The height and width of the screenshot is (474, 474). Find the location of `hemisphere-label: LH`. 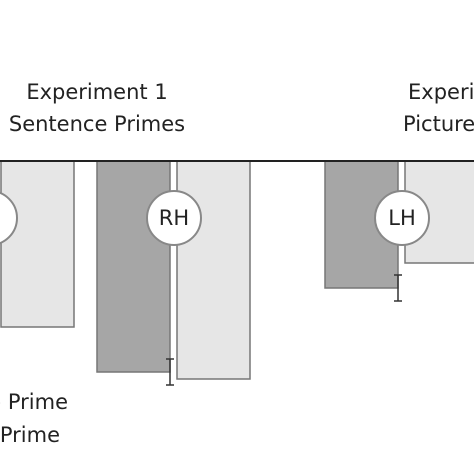

hemisphere-label: LH is located at coordinates (402, 218).